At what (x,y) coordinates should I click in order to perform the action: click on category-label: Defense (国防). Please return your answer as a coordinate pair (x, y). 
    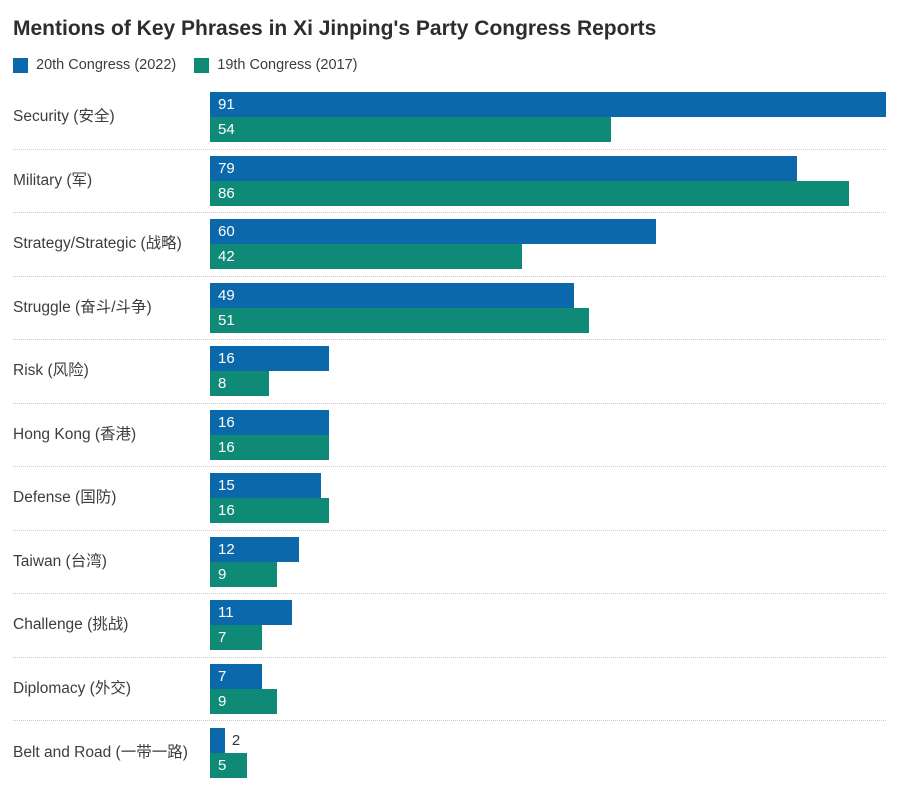
    Looking at the image, I should click on (65, 498).